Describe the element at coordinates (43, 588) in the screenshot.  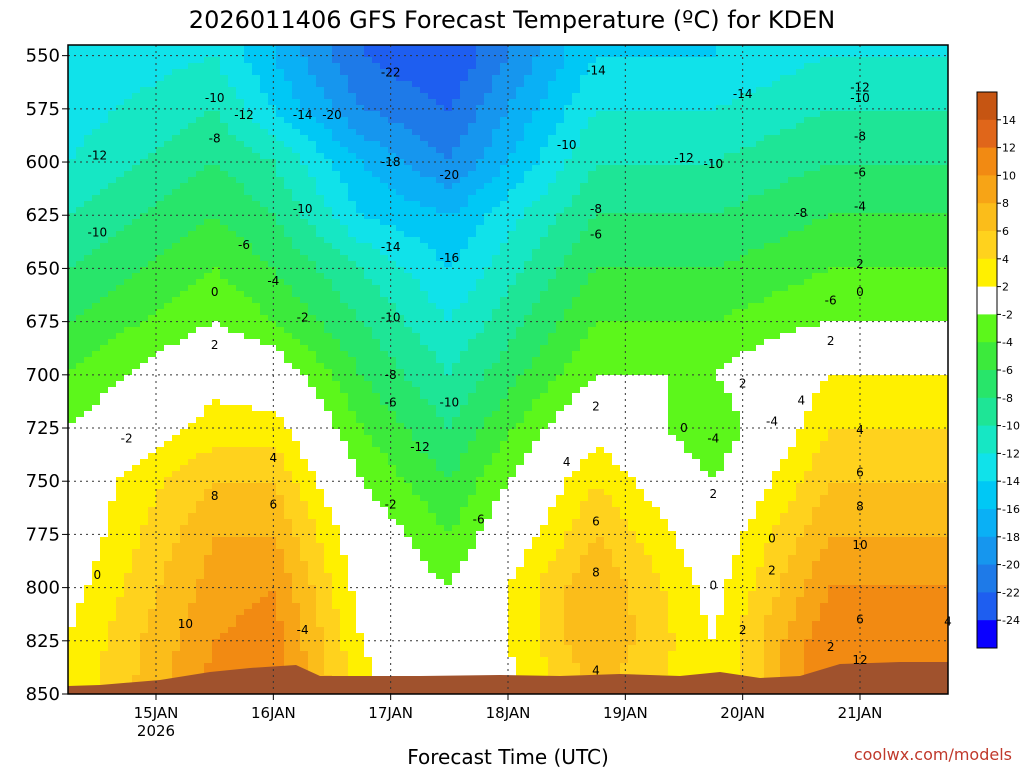
I see `y-tick-label: 800` at that location.